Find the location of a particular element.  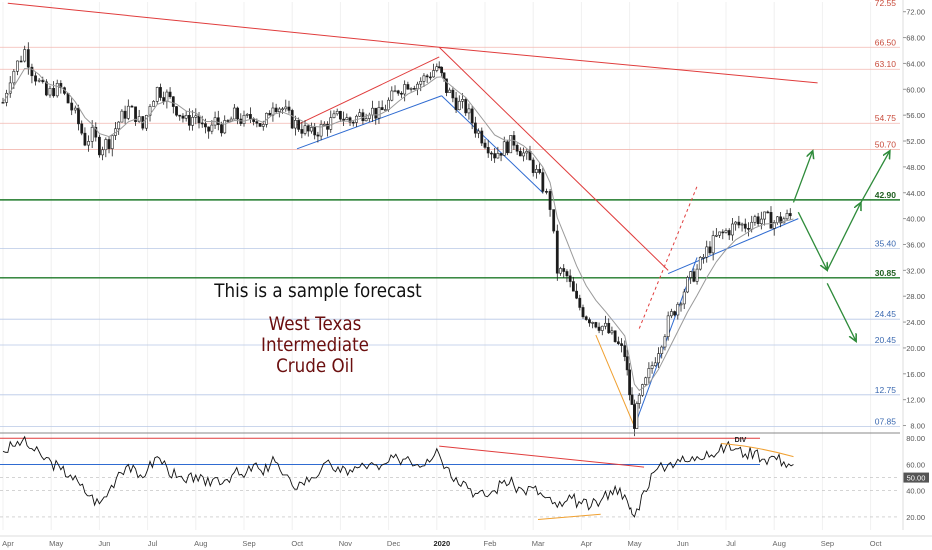

time-label-18: Oct is located at coordinates (876, 543).